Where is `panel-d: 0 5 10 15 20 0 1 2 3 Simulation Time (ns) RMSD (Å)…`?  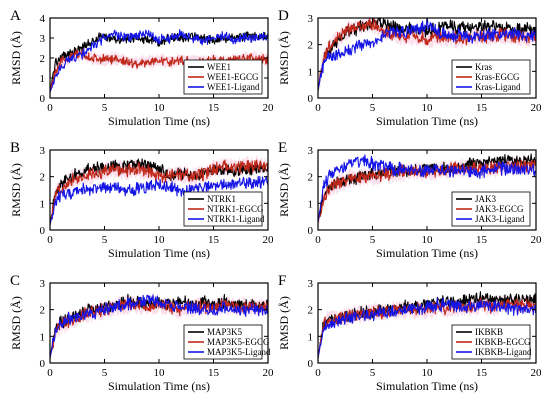 panel-d: 0 5 10 15 20 0 1 2 3 Simulation Time (ns) RMSD (Å)… is located at coordinates (409, 68).